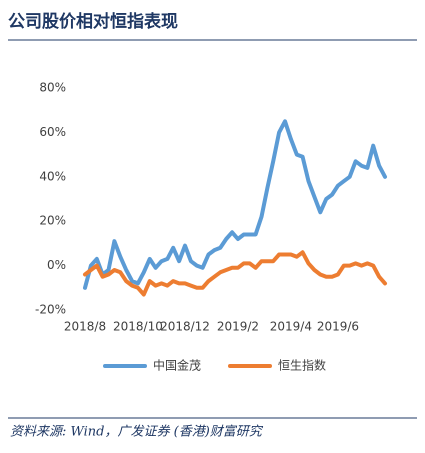 The image size is (425, 453). Describe the element at coordinates (52, 88) in the screenshot. I see `y-tick-label: 80%` at that location.